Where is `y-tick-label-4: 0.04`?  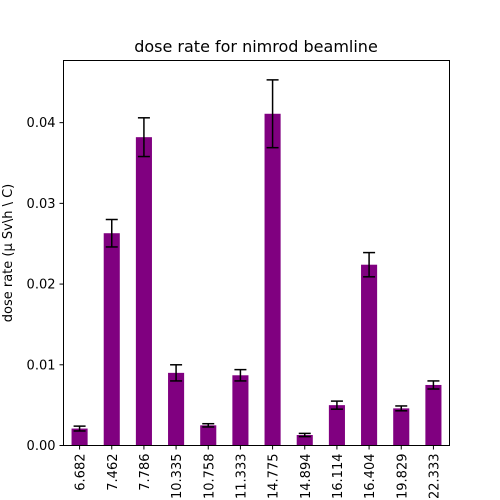
y-tick-label-4: 0.04 is located at coordinates (41, 123).